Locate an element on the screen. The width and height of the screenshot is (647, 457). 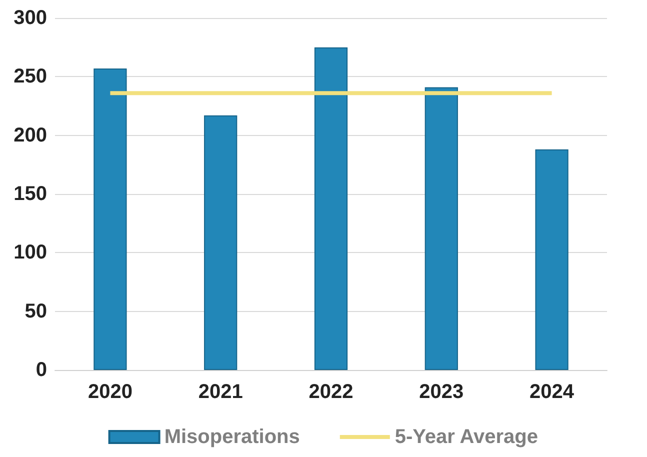
y-tick-label: 250 is located at coordinates (30, 77).